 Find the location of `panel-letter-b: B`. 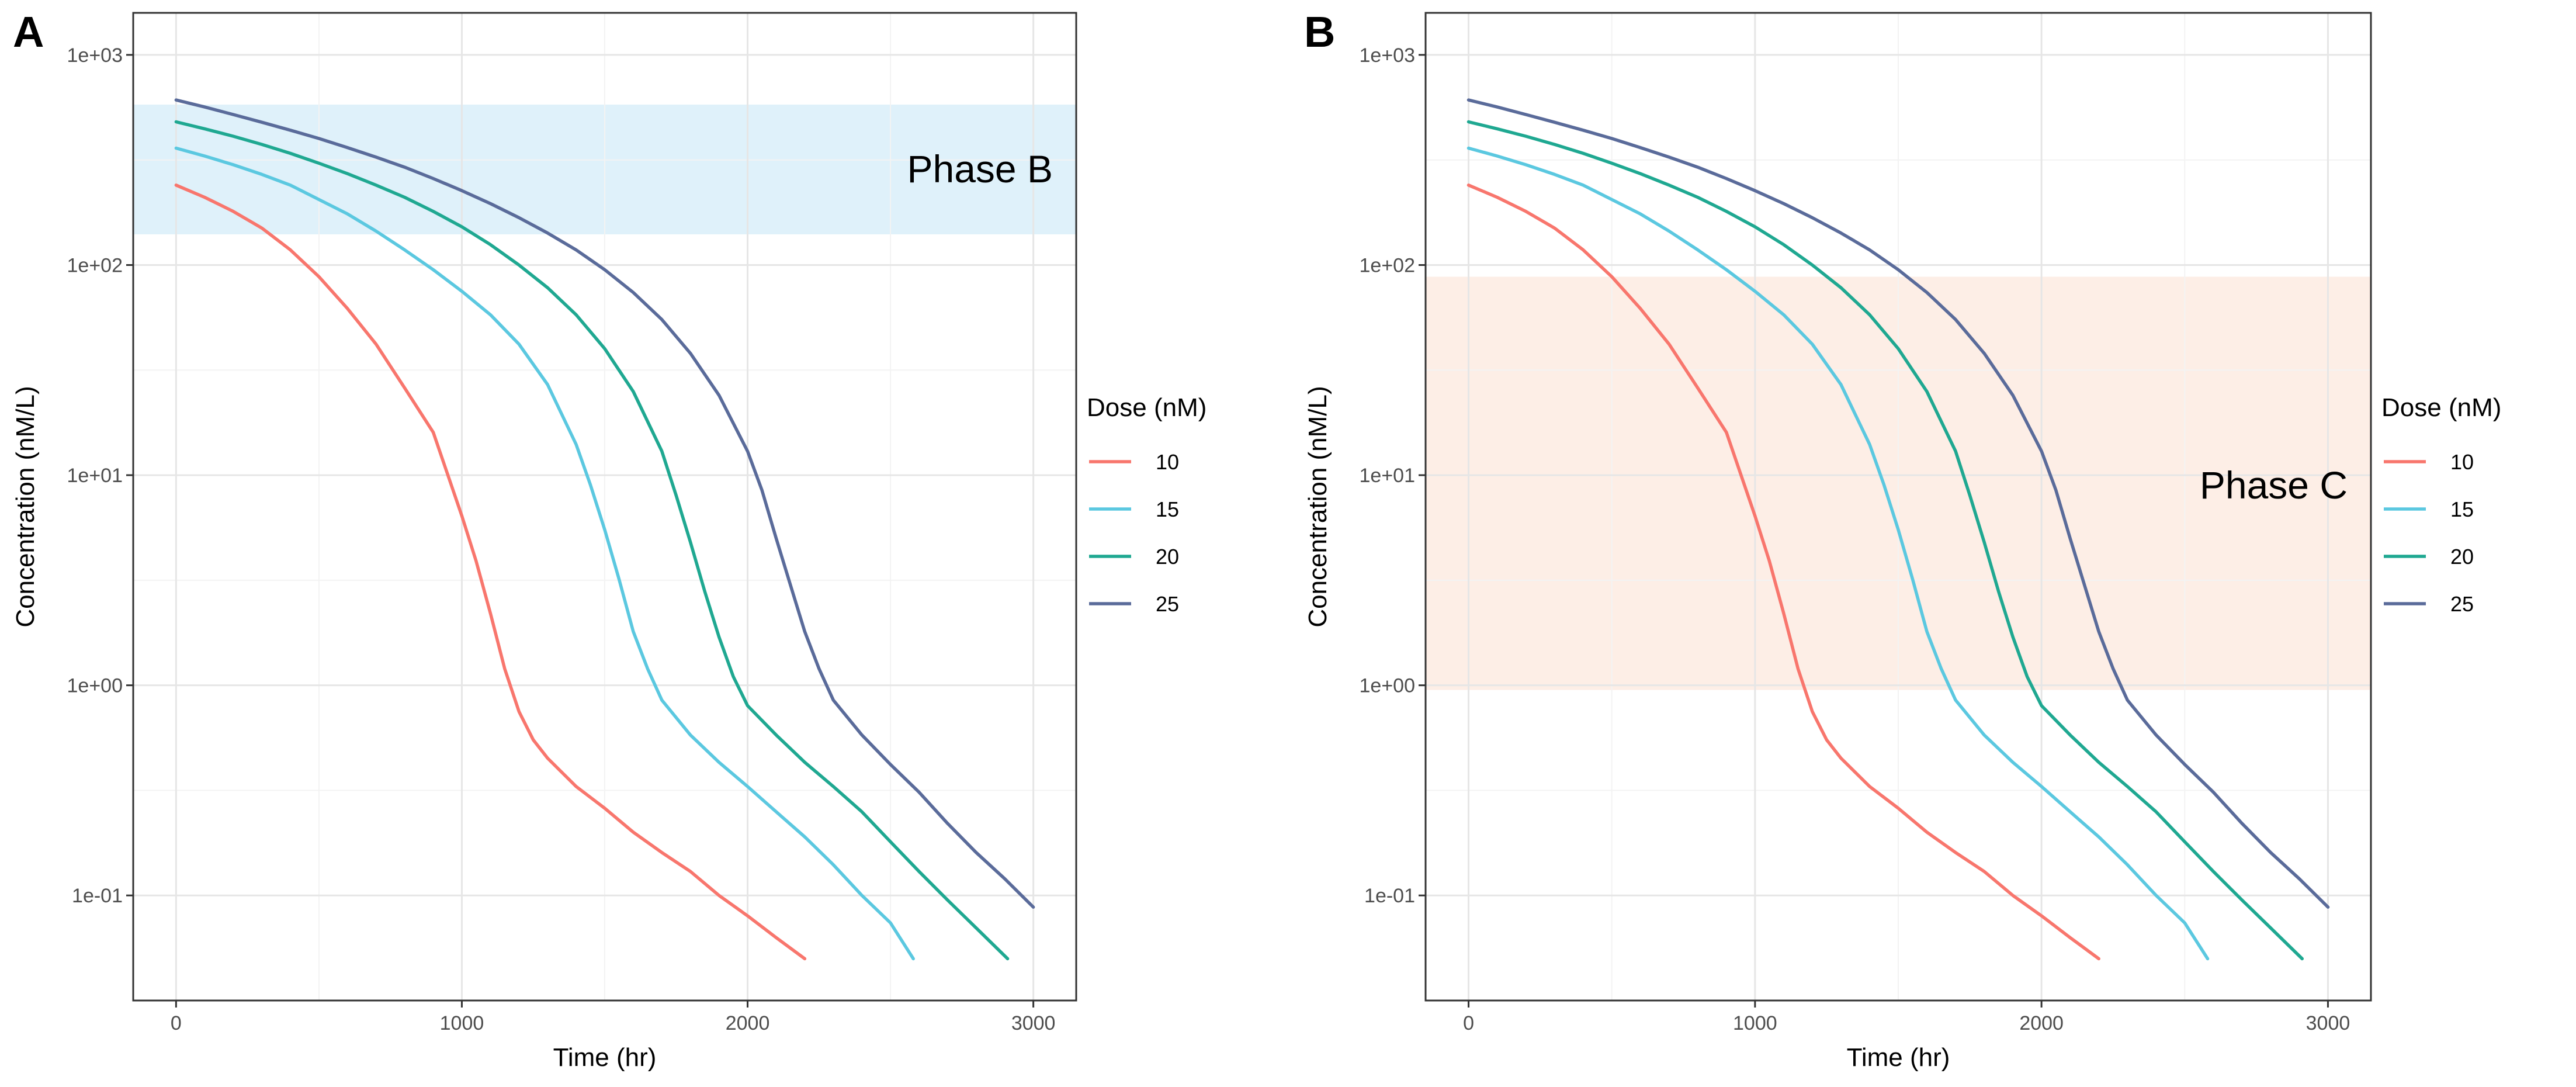

panel-letter-b: B is located at coordinates (1319, 32).